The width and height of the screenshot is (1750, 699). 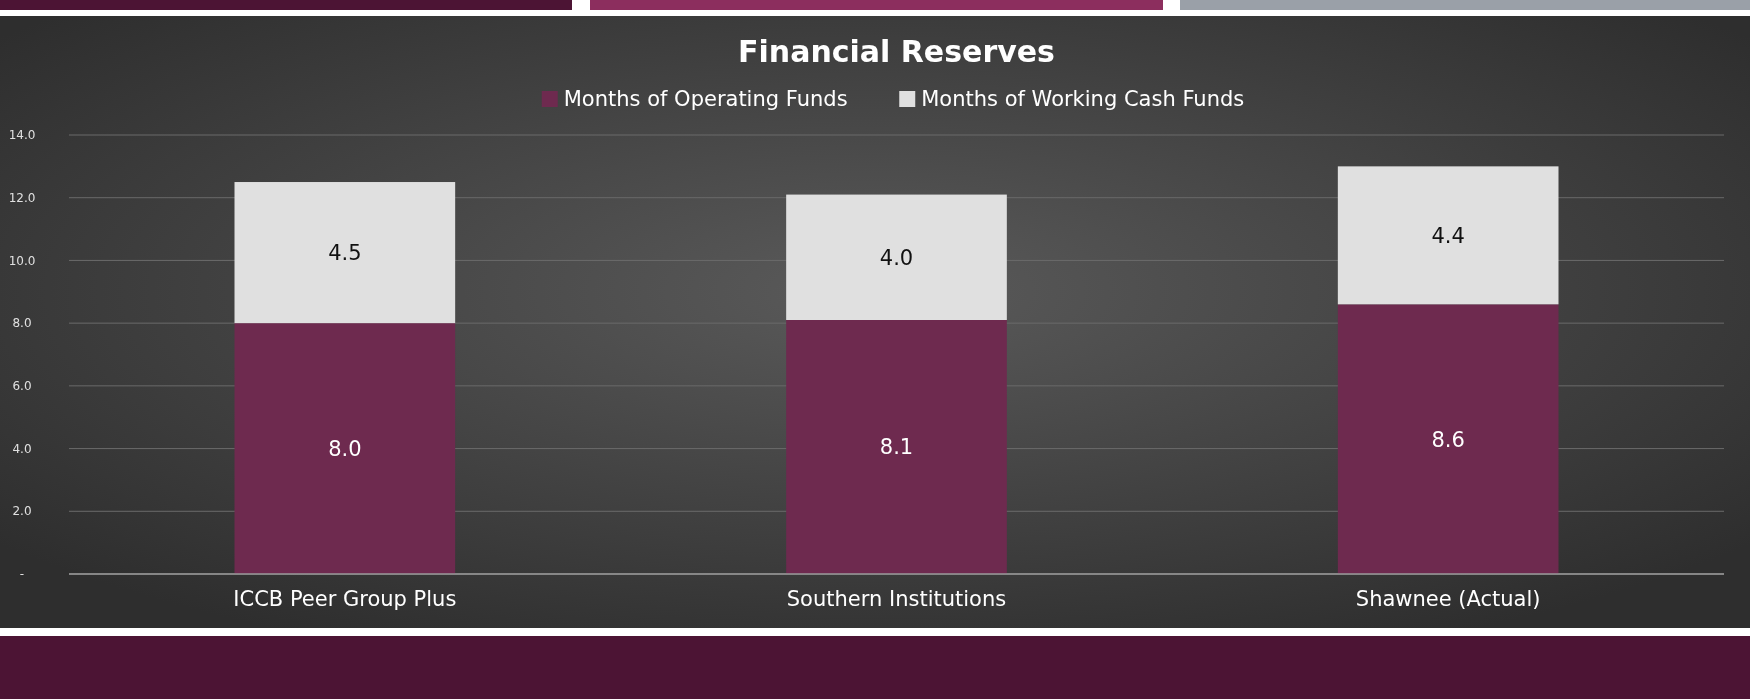 I want to click on y-tick-label: 2.0, so click(x=22, y=511).